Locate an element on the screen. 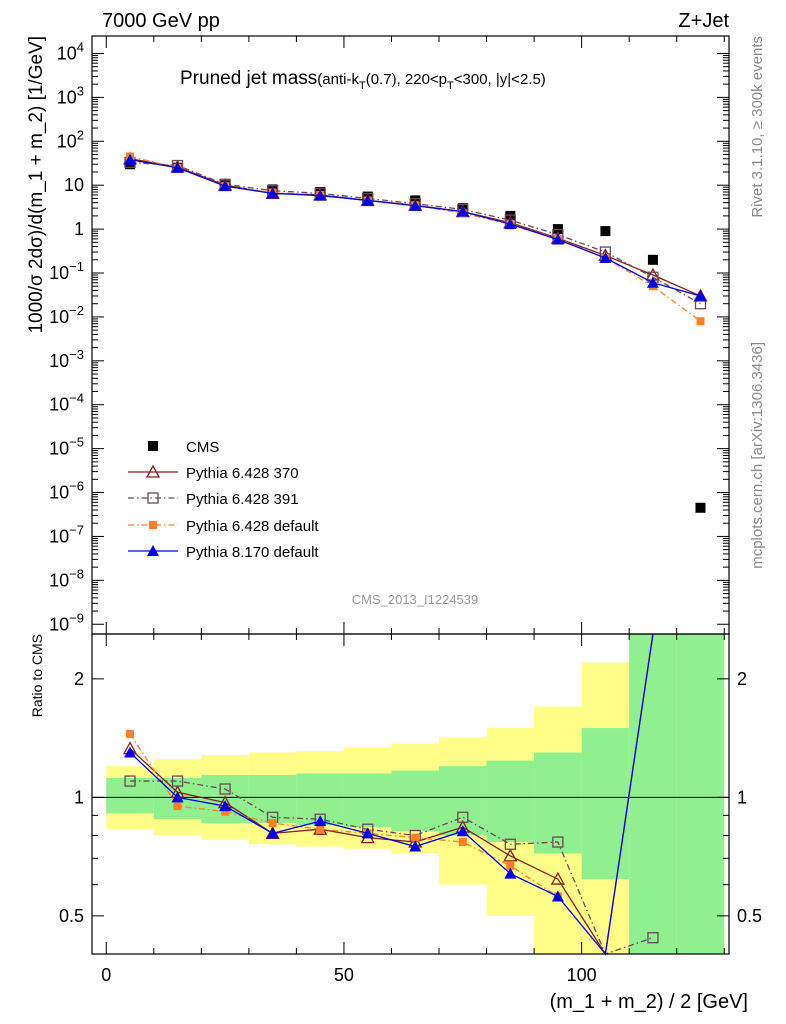 Image resolution: width=786 pixels, height=1024 pixels. side-text-bottom: mcplots.cern.ch [arXiv:1306.3436] is located at coordinates (757, 455).